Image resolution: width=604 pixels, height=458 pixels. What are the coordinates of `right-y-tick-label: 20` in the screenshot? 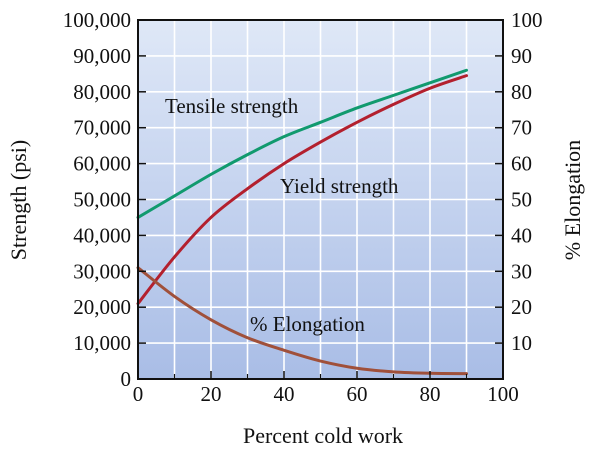 It's located at (521, 307).